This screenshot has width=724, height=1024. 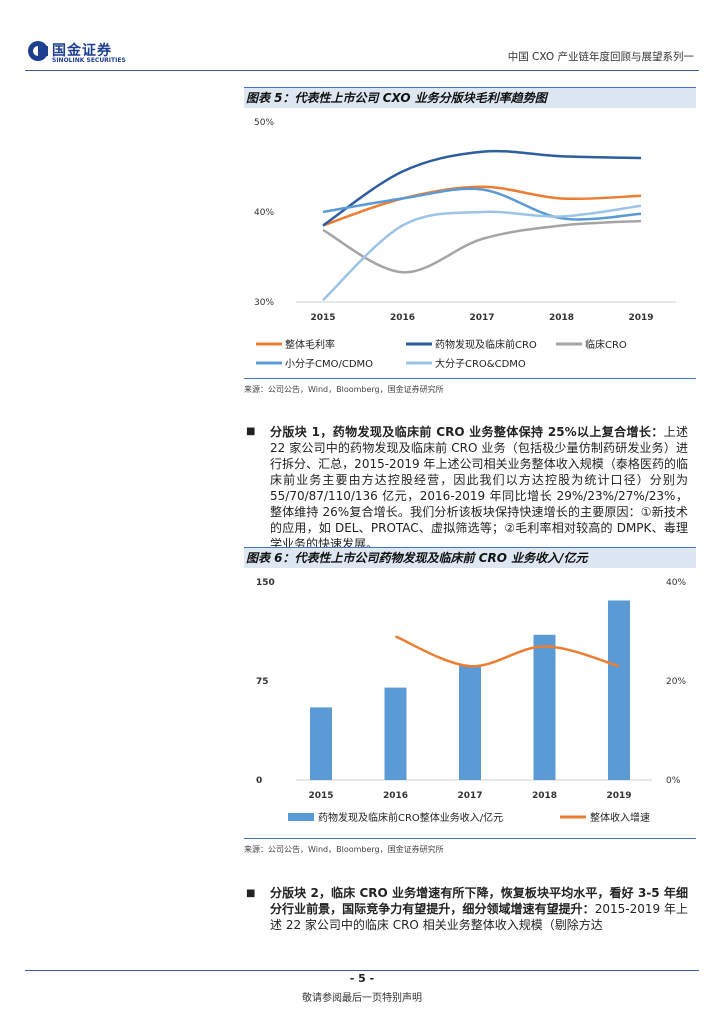 I want to click on series-line-clinical, so click(x=482, y=246).